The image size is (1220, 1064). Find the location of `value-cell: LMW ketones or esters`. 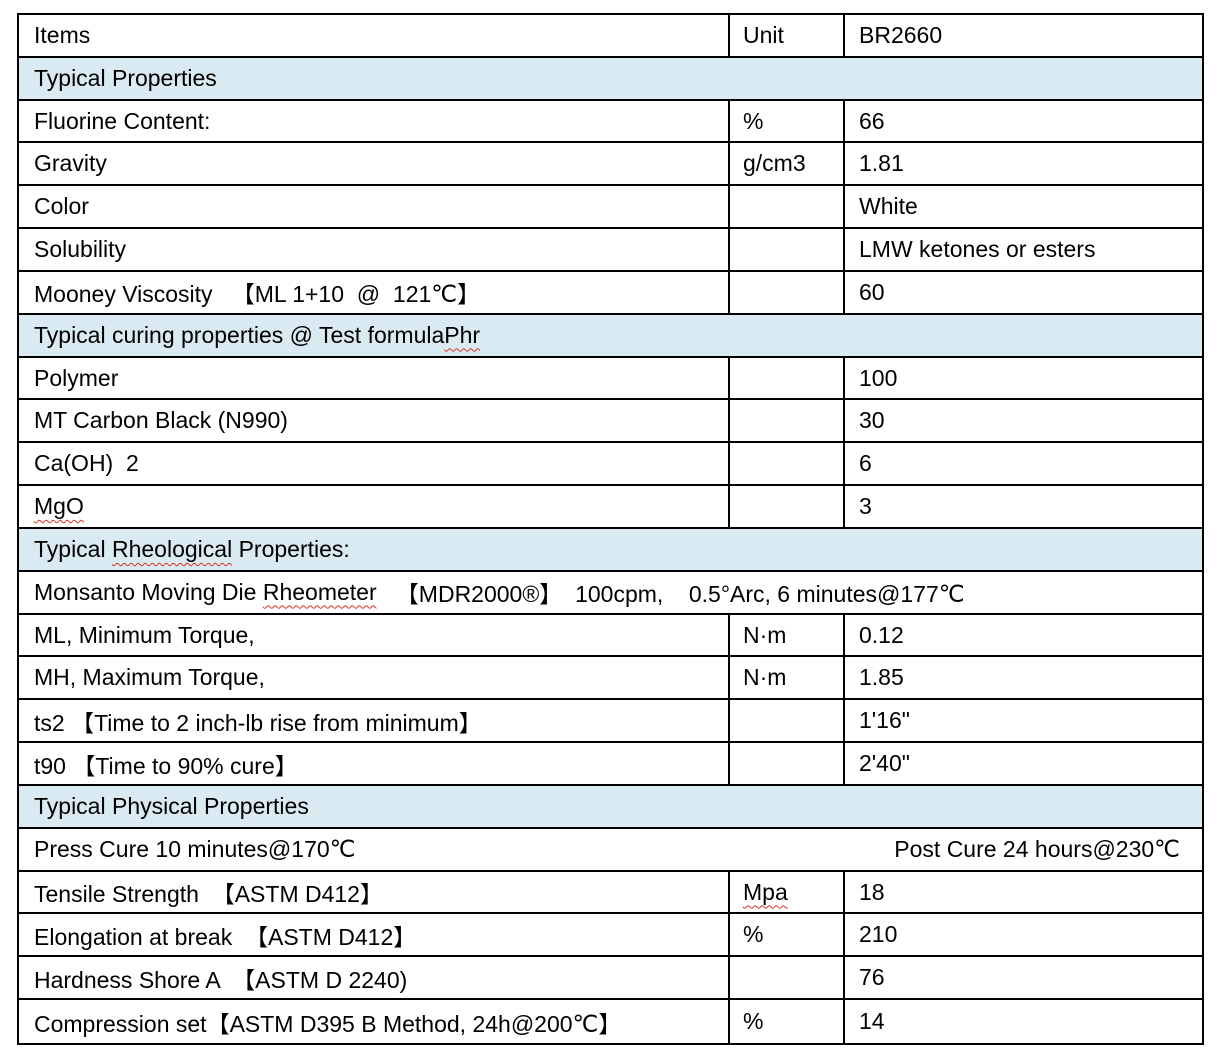

value-cell: LMW ketones or esters is located at coordinates (1023, 250).